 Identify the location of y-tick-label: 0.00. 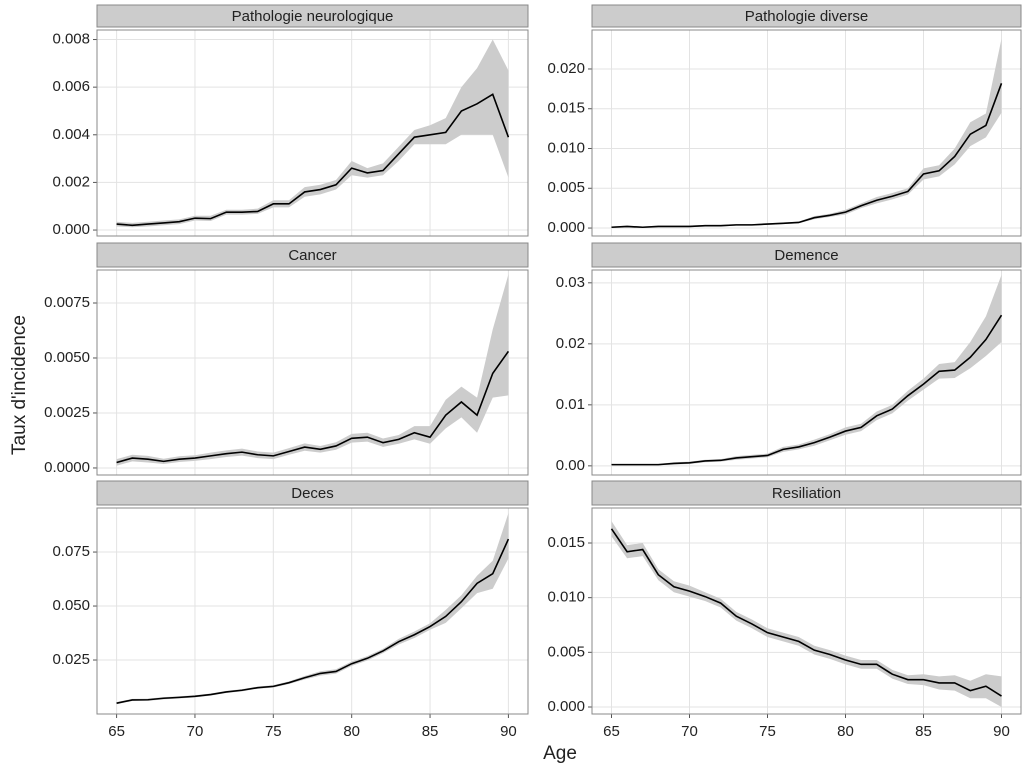
(570, 465).